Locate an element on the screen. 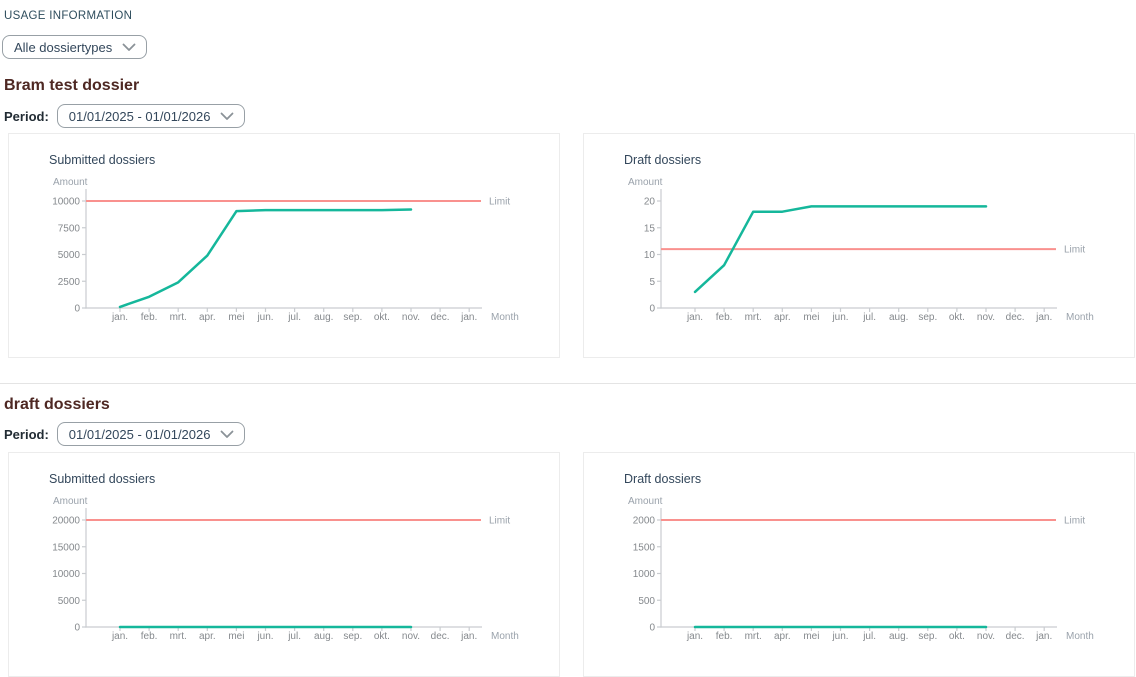  dossier-type-select: Alle dossiertypes is located at coordinates (75, 47).